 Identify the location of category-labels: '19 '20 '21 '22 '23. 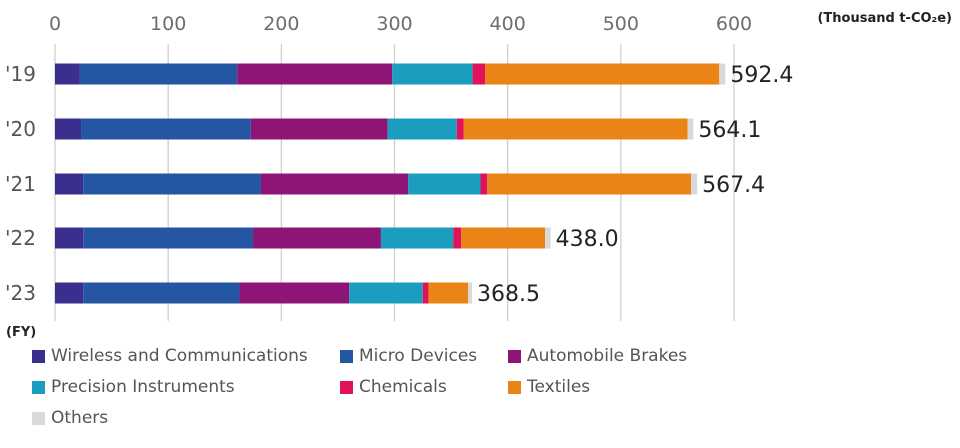
(20, 183).